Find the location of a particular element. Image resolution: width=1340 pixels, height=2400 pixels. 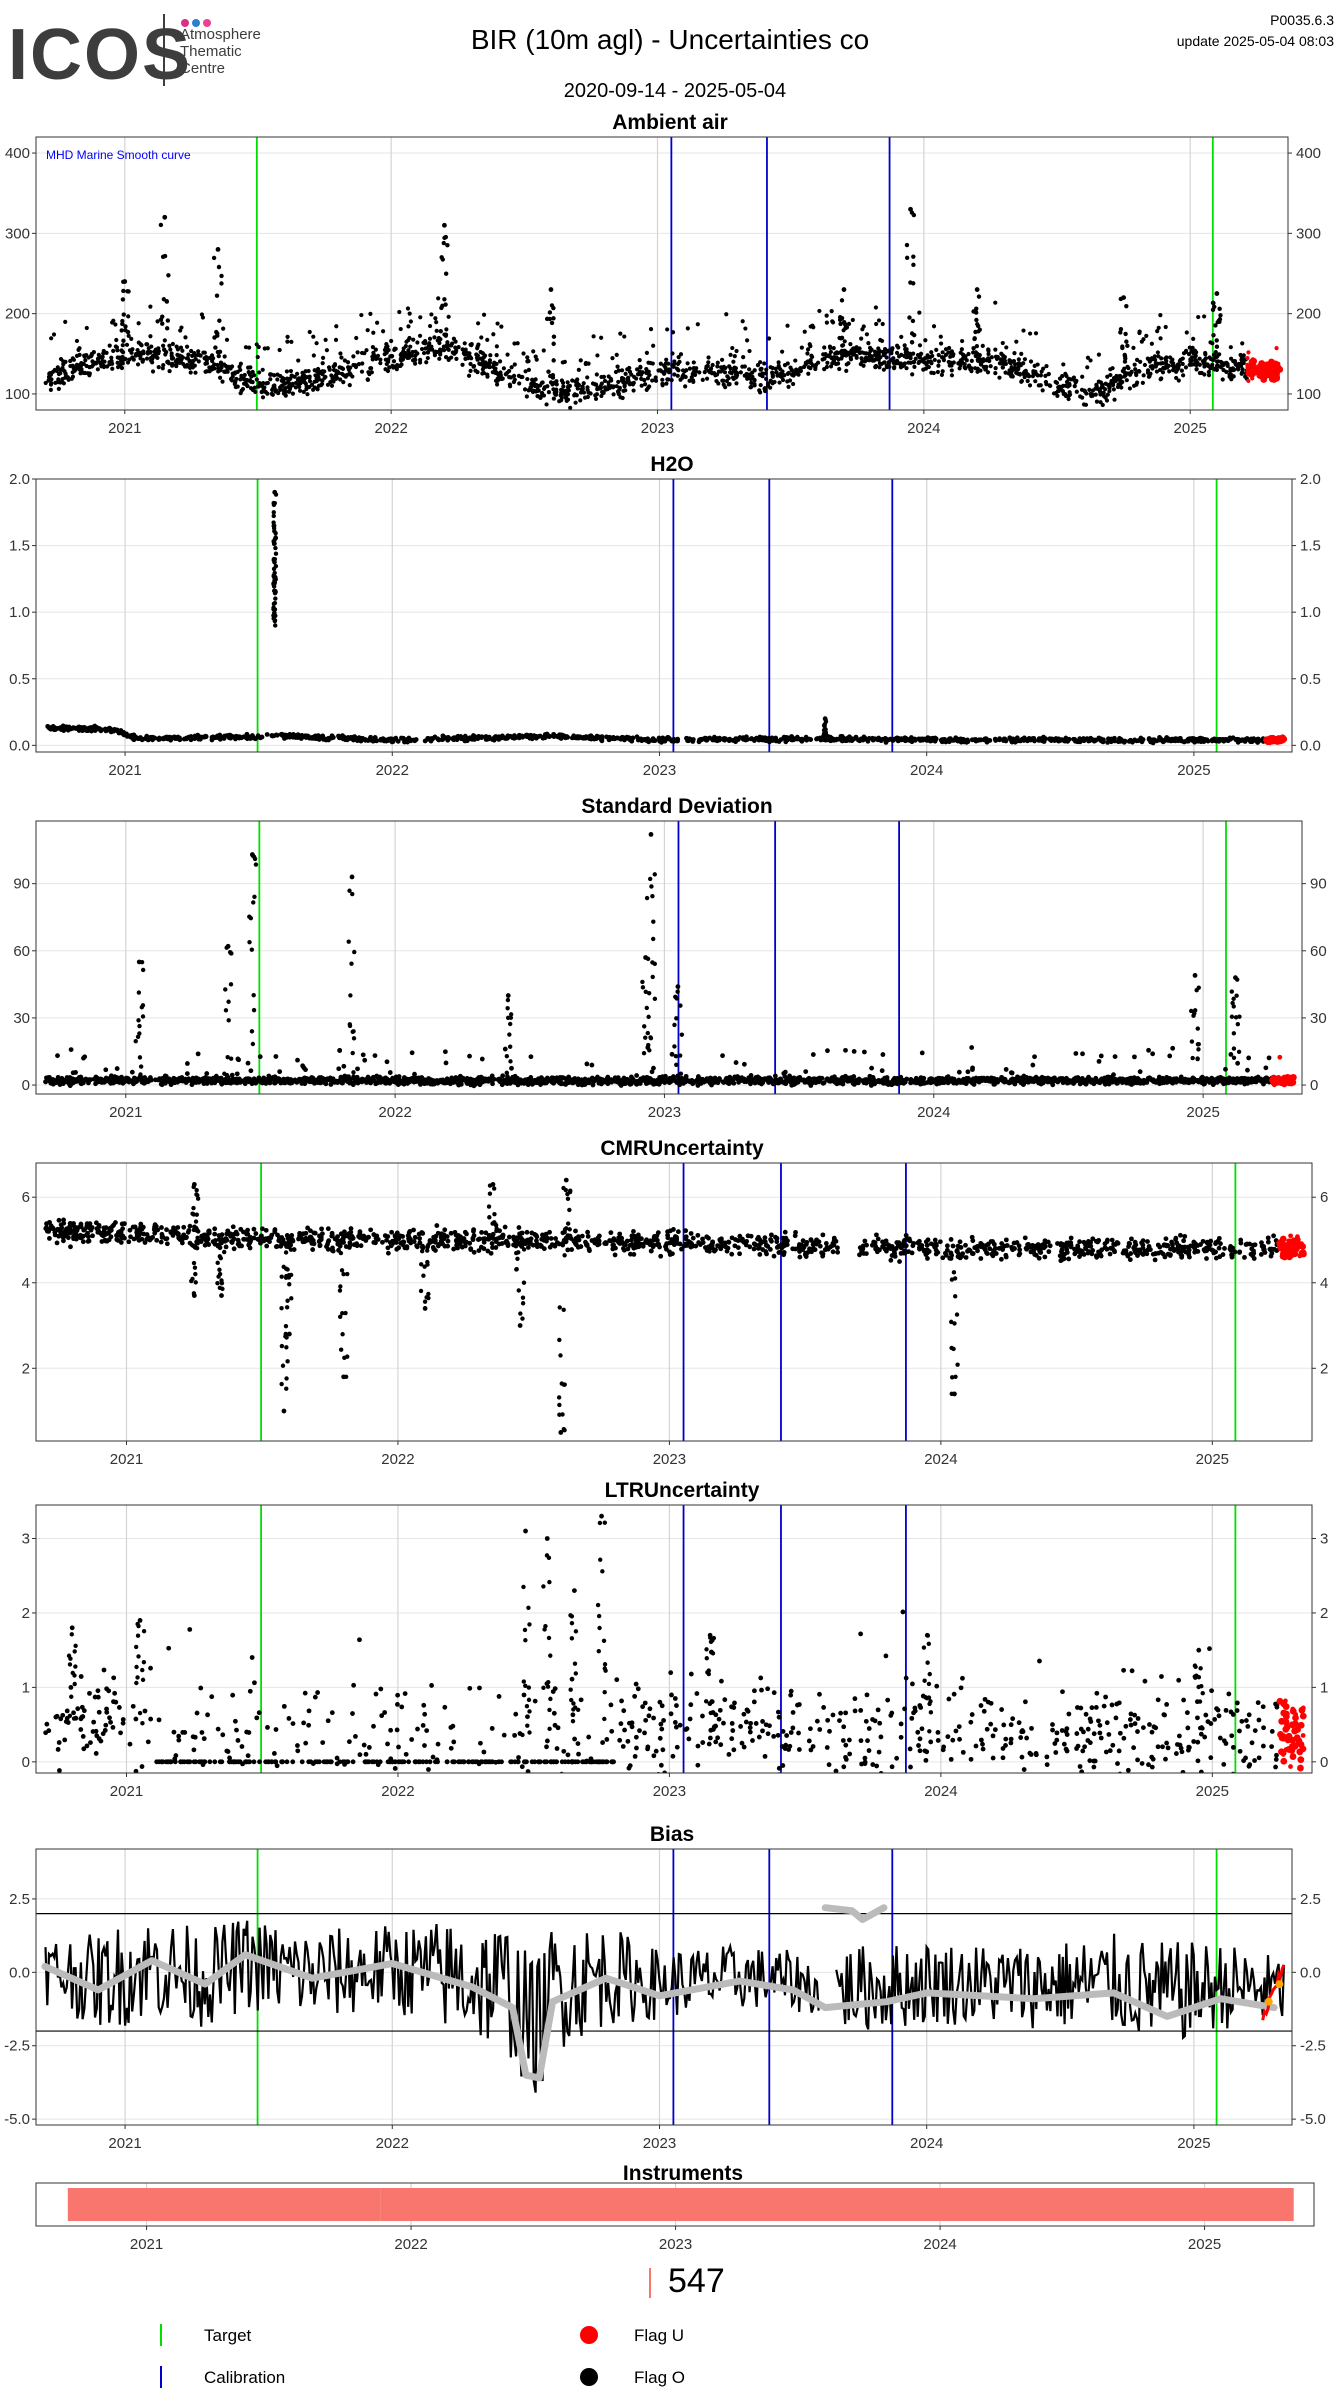

spike-peak is located at coordinates (977, 289).